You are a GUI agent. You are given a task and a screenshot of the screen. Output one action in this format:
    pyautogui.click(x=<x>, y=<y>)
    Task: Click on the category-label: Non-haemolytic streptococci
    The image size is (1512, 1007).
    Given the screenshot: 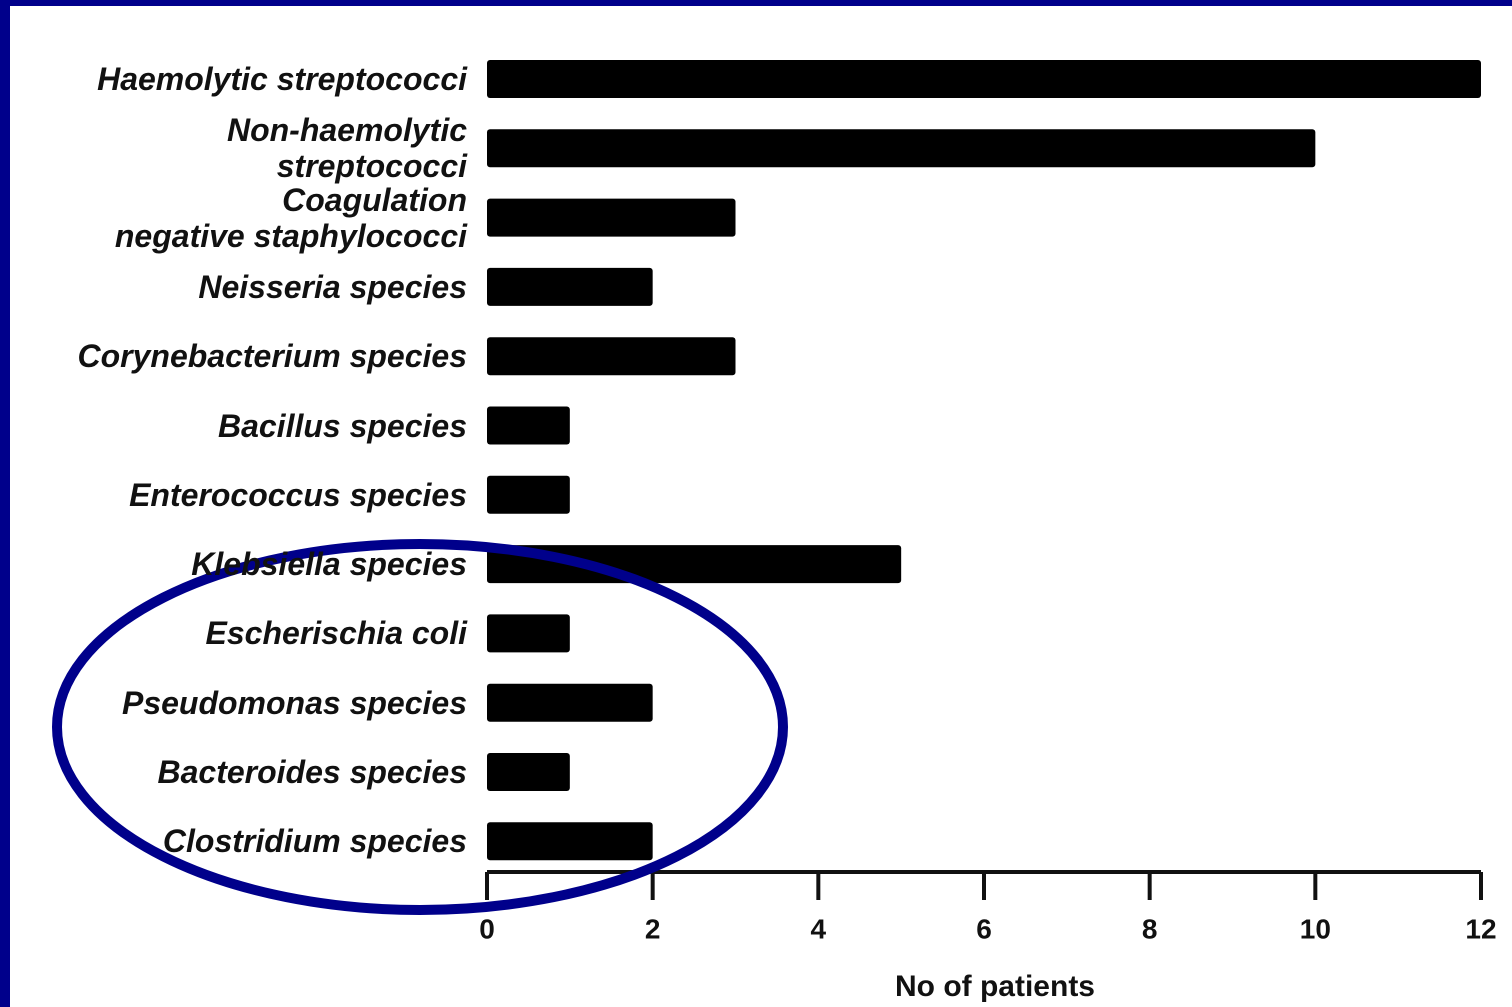 What is the action you would take?
    pyautogui.click(x=346, y=148)
    